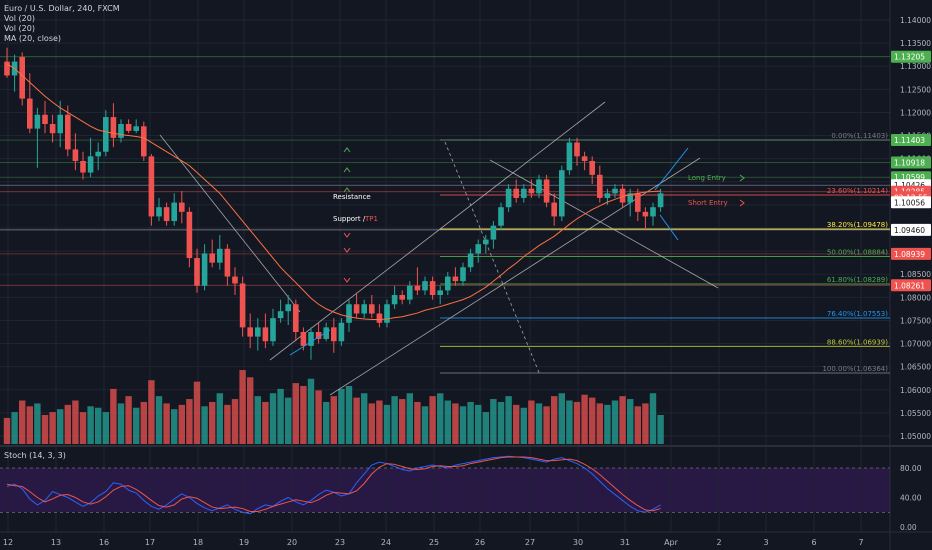 The width and height of the screenshot is (932, 550). What do you see at coordinates (915, 367) in the screenshot?
I see `y-tick-label: 1.06500` at bounding box center [915, 367].